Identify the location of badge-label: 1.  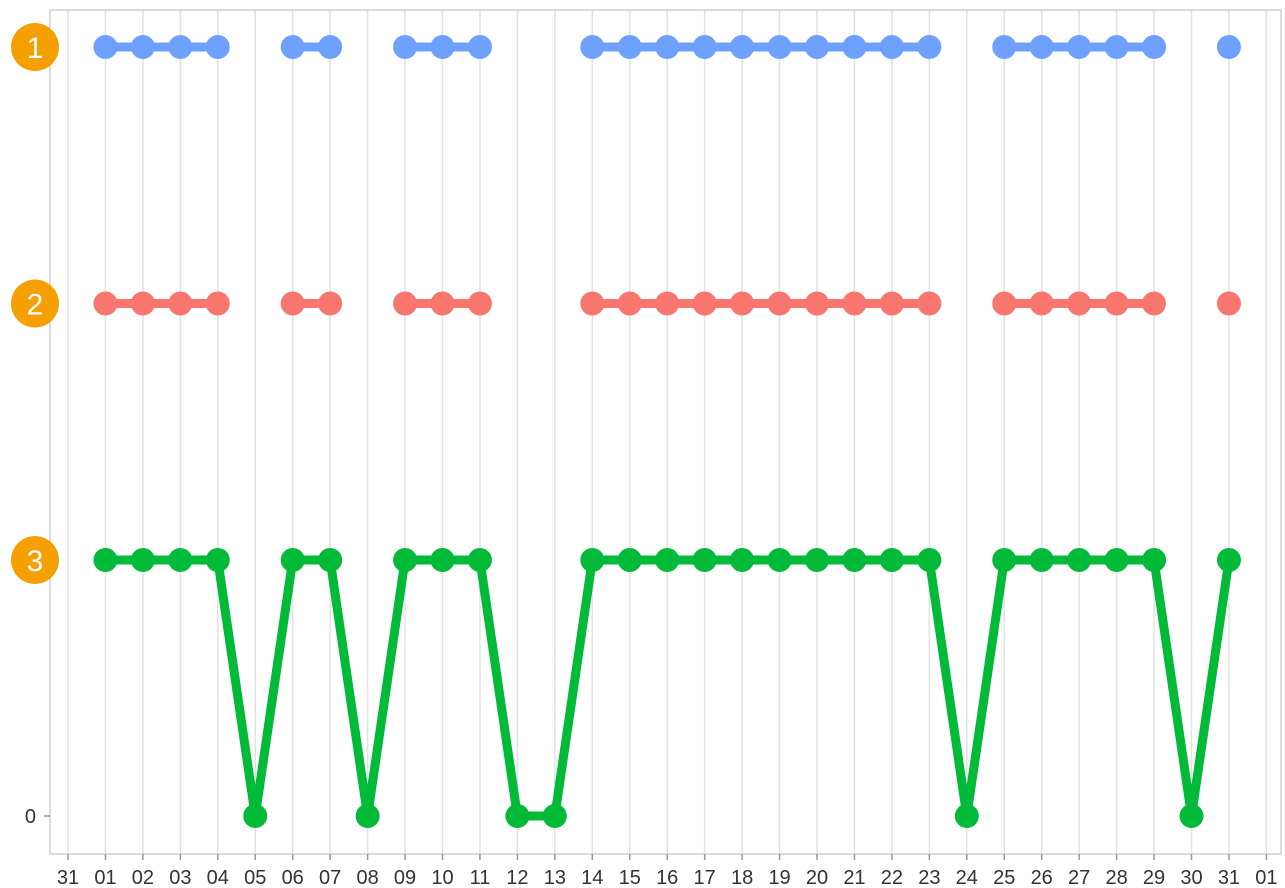
(35, 48).